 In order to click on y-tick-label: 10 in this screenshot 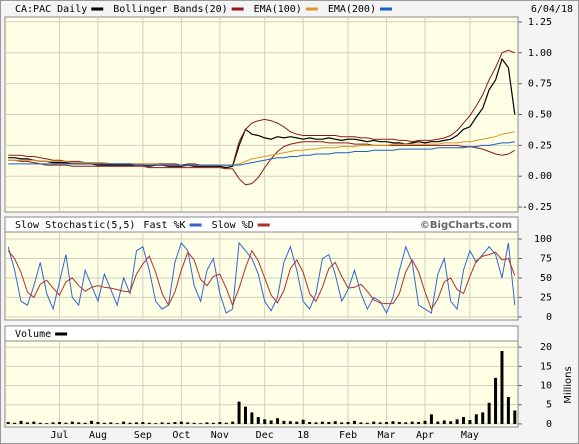, I will do `click(546, 386)`.